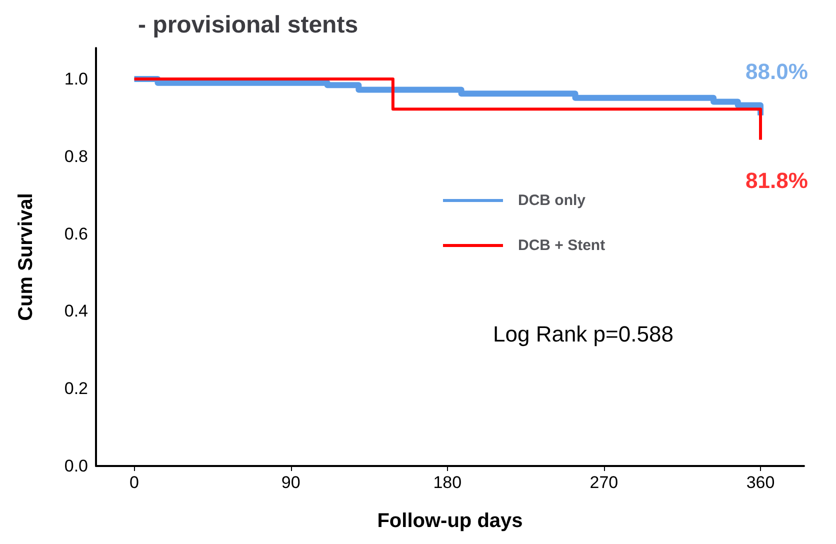 This screenshot has height=544, width=836. I want to click on y-tick-label: 0.4, so click(76, 311).